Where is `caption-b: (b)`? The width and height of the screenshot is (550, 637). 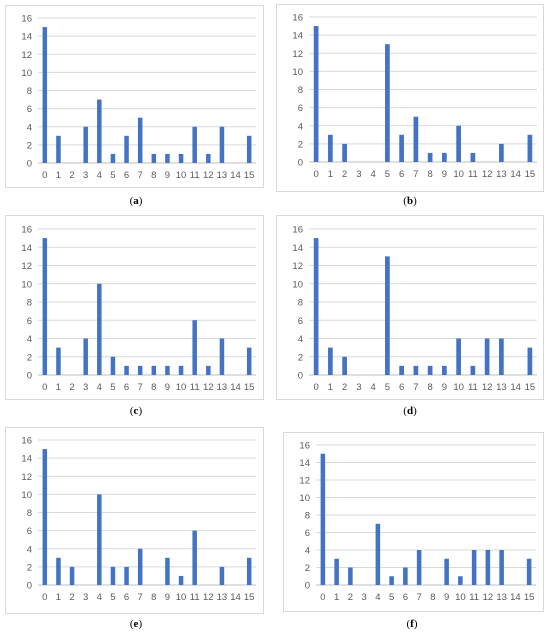
caption-b: (b) is located at coordinates (410, 201).